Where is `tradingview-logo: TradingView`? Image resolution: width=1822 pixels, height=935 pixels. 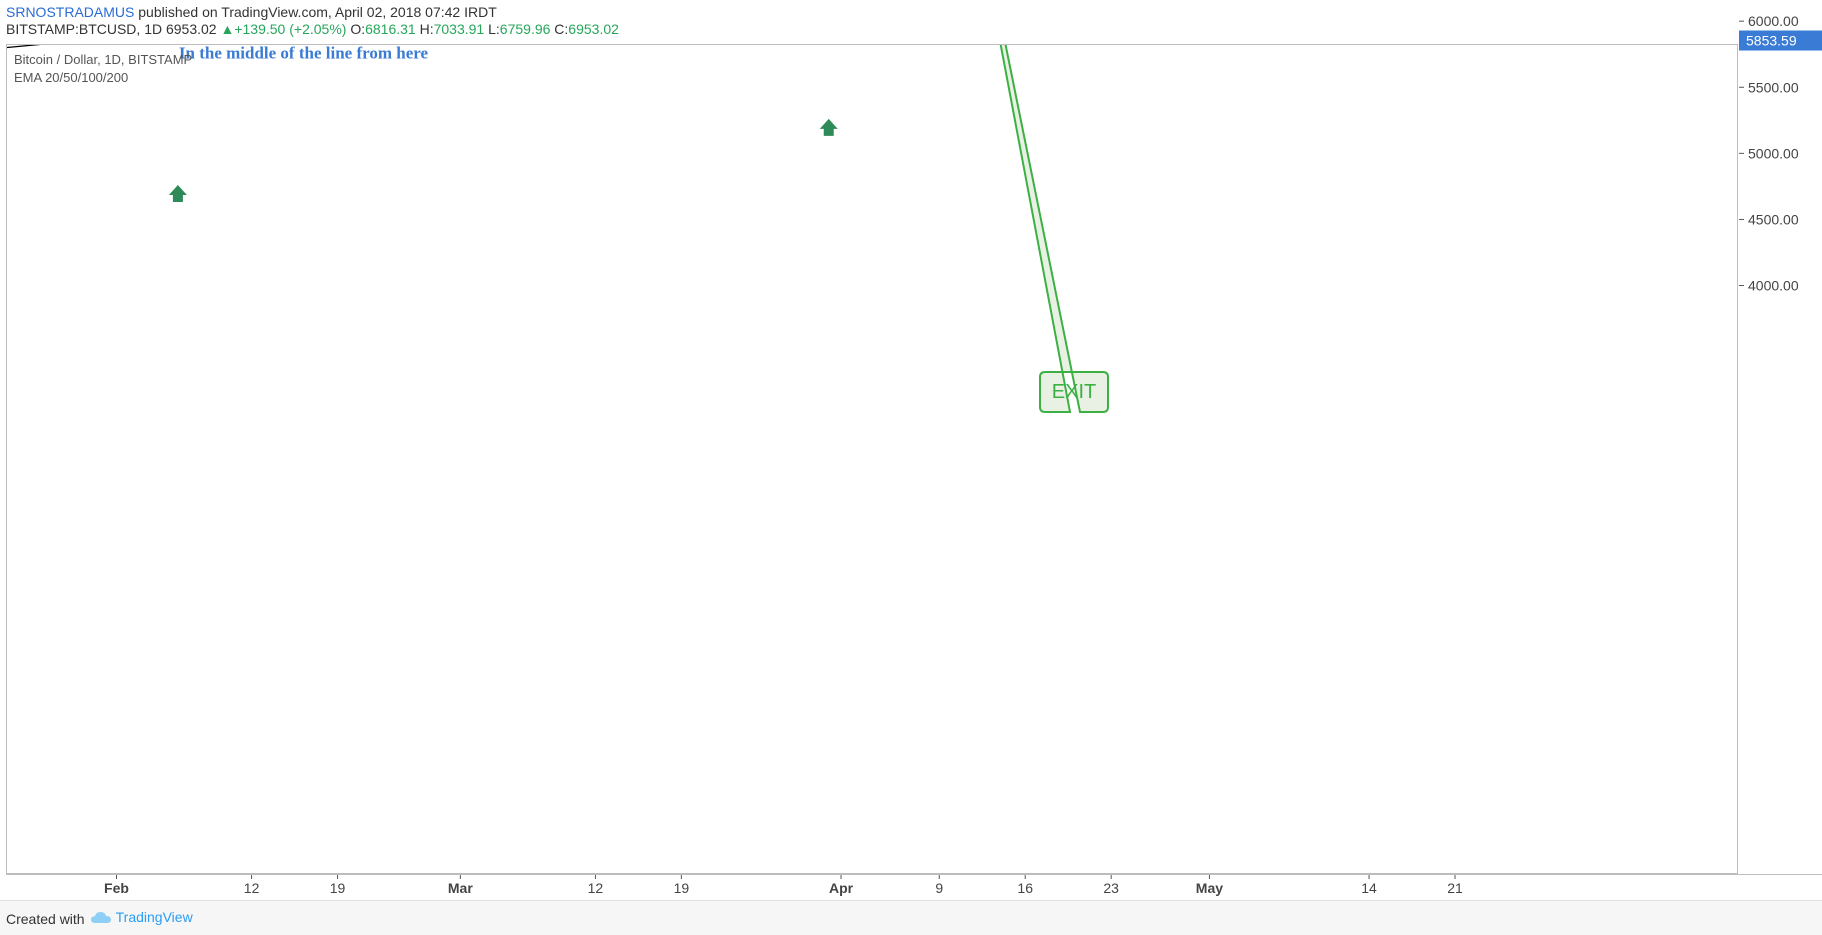 tradingview-logo: TradingView is located at coordinates (141, 917).